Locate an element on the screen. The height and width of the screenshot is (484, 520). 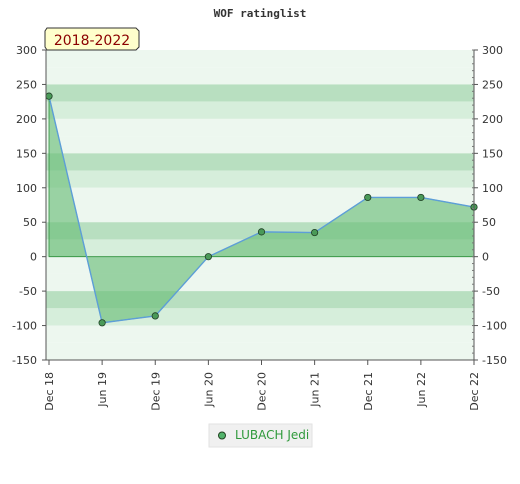
x-tick-label: Jun 19 is located at coordinates (102, 390).